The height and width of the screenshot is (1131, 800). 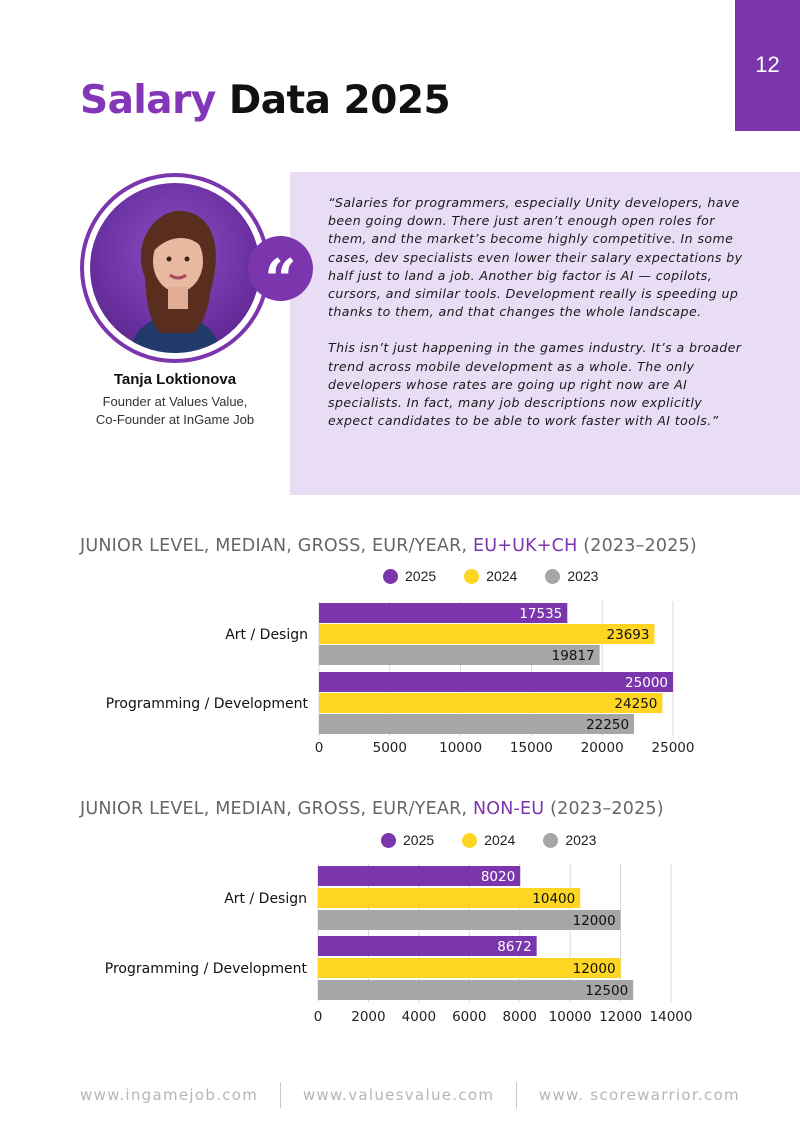 I want to click on page-number: 12, so click(x=767, y=65).